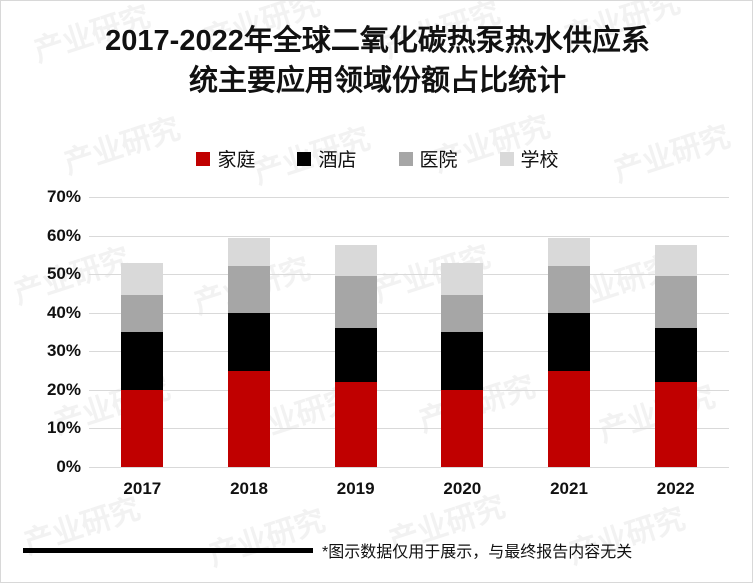 This screenshot has width=753, height=583. What do you see at coordinates (63, 196) in the screenshot?
I see `y-axis-tick-label: 70%` at bounding box center [63, 196].